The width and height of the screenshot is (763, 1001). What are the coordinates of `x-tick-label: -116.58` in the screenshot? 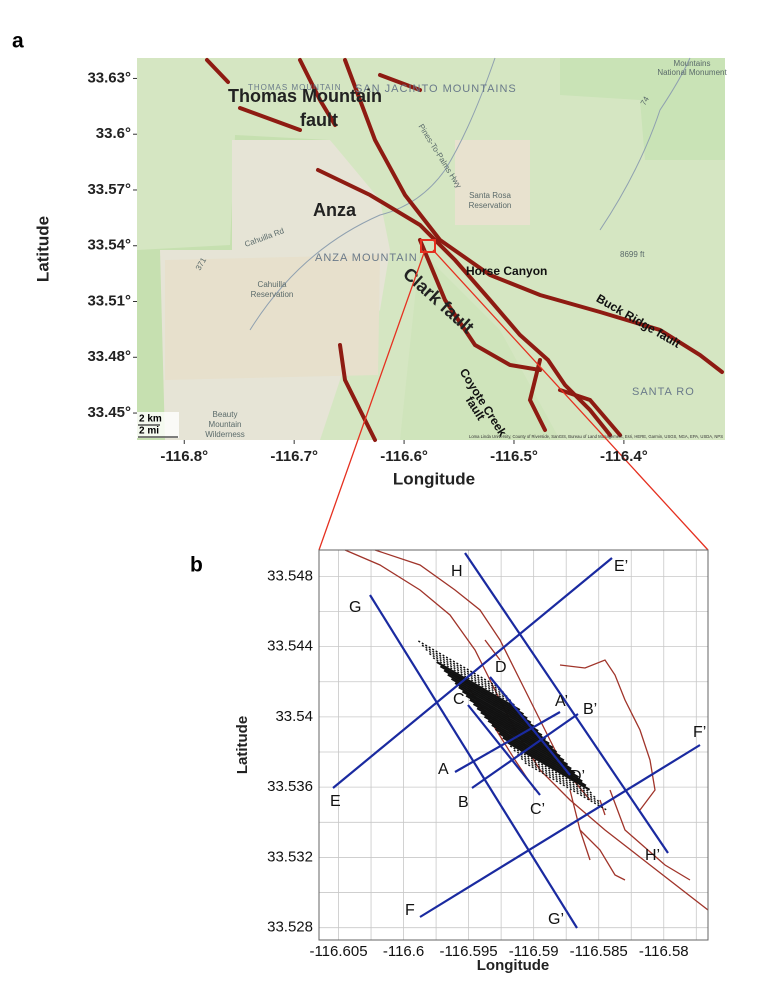 It's located at (664, 951).